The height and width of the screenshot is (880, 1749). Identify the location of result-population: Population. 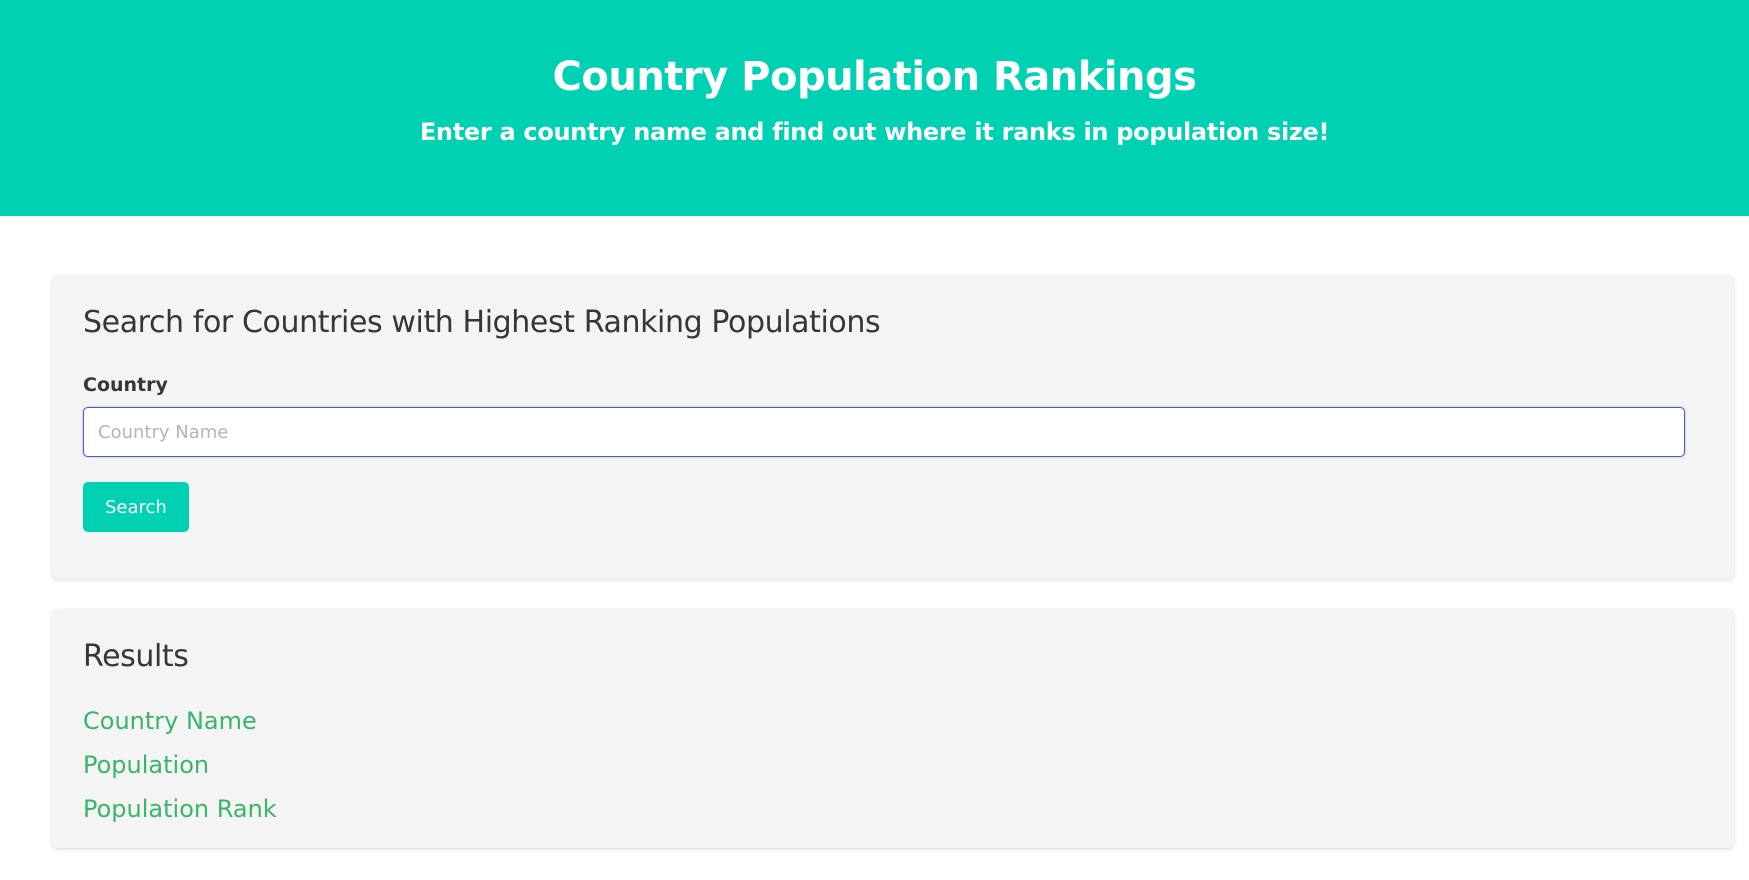
(146, 765).